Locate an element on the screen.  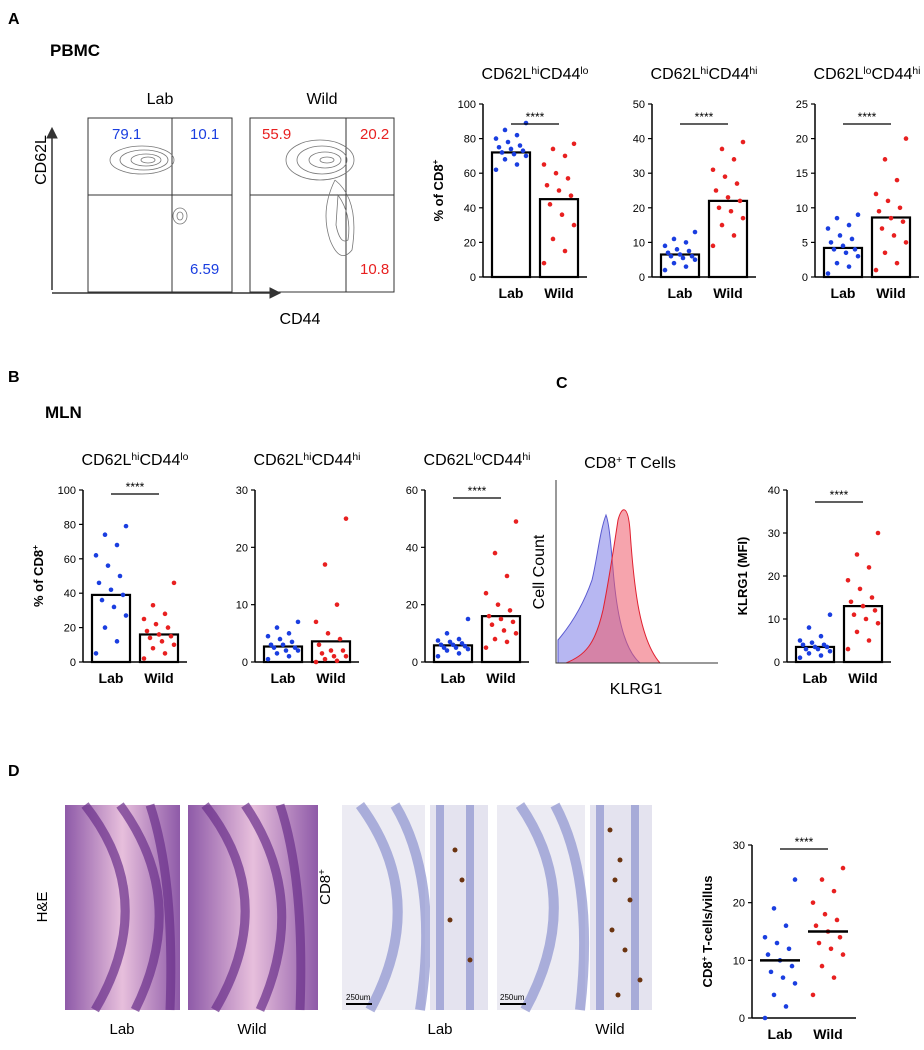
text-part: + is located at coordinates (322, 872).